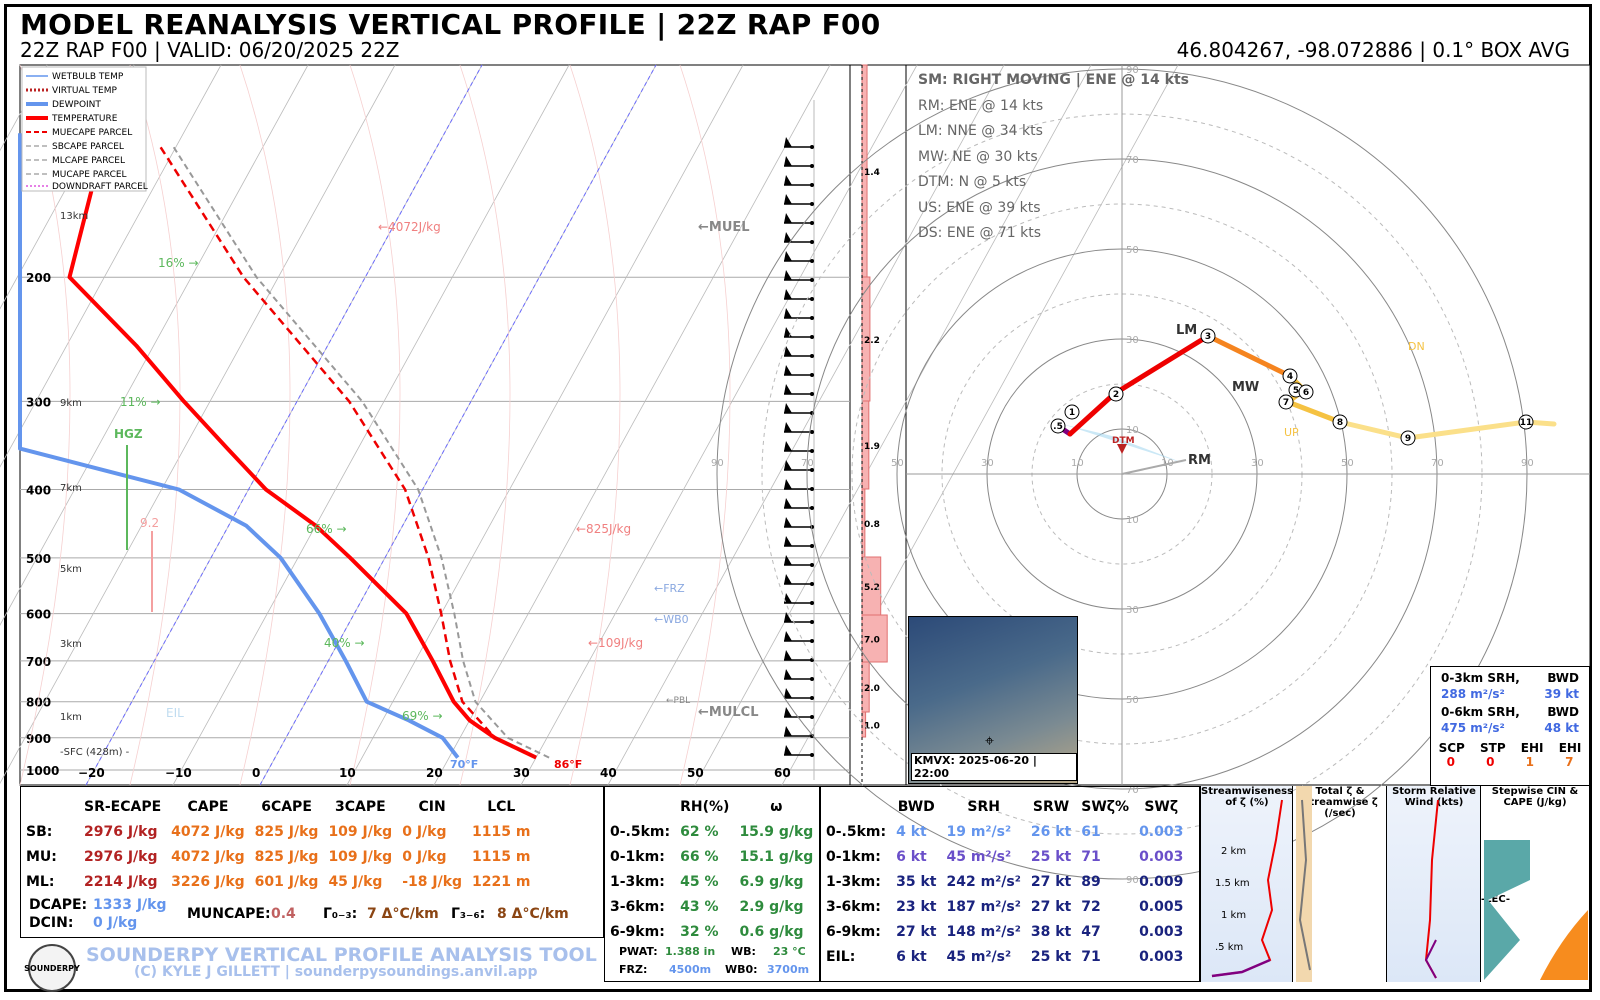 This screenshot has height=1000, width=1600. I want to click on cell: 45 %, so click(699, 881).